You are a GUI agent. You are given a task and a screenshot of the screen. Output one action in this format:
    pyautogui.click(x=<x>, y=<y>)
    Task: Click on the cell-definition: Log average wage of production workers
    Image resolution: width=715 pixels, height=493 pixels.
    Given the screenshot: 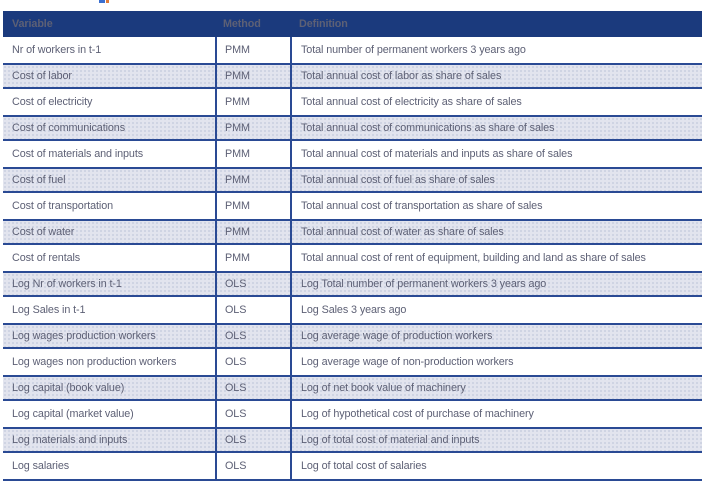 What is the action you would take?
    pyautogui.click(x=496, y=336)
    